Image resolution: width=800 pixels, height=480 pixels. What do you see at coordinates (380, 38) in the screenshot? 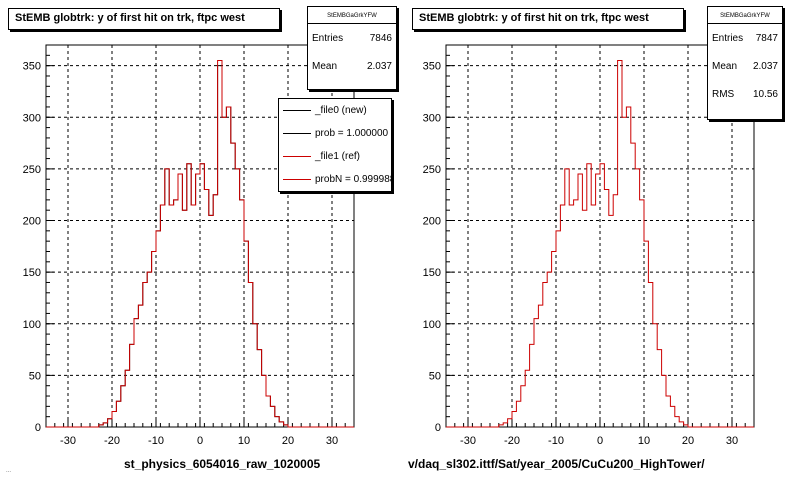
I see `stat-value: 7846` at bounding box center [380, 38].